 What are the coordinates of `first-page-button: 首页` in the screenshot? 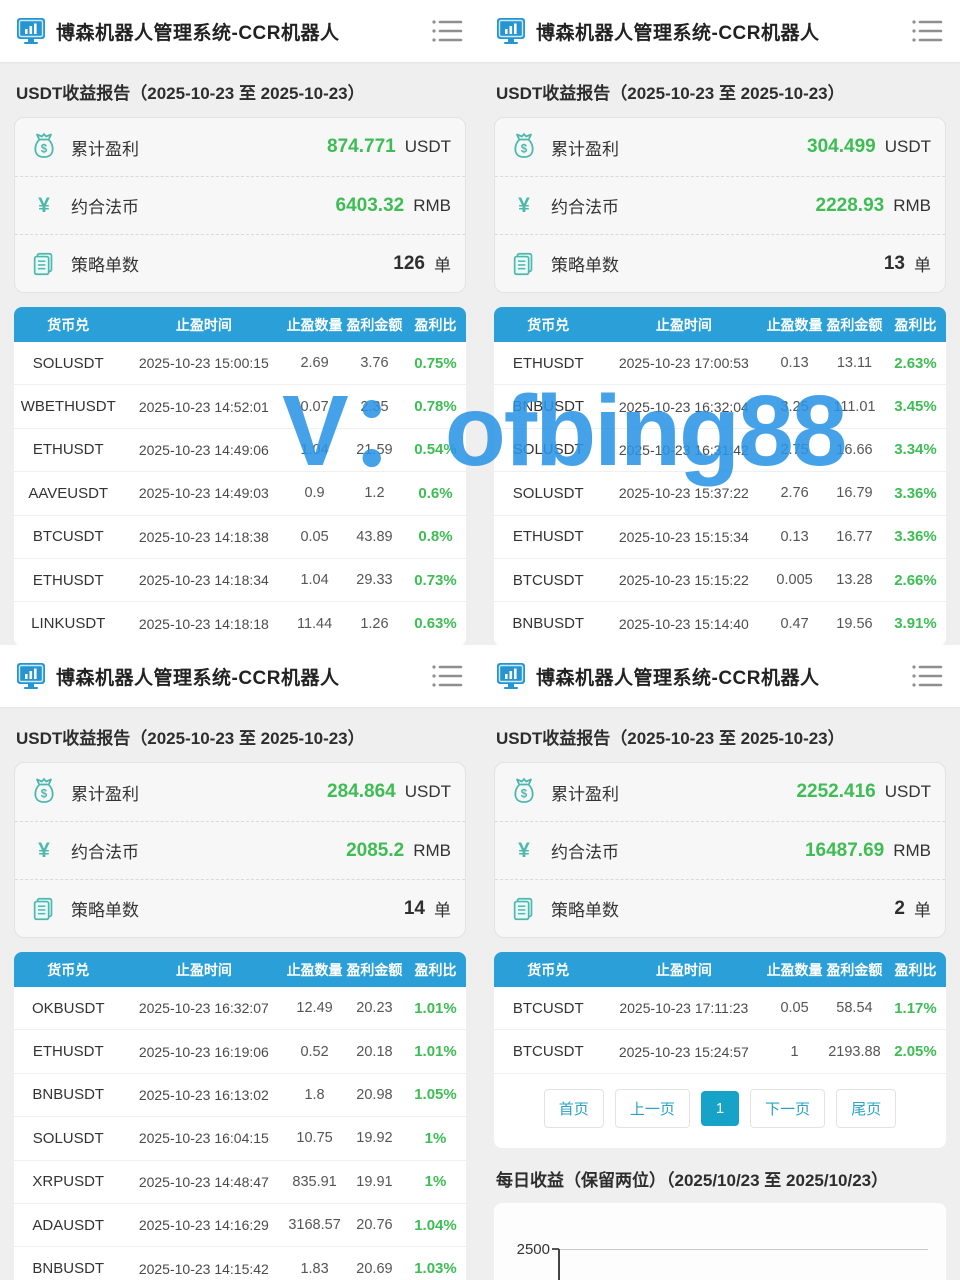 It's located at (573, 1108).